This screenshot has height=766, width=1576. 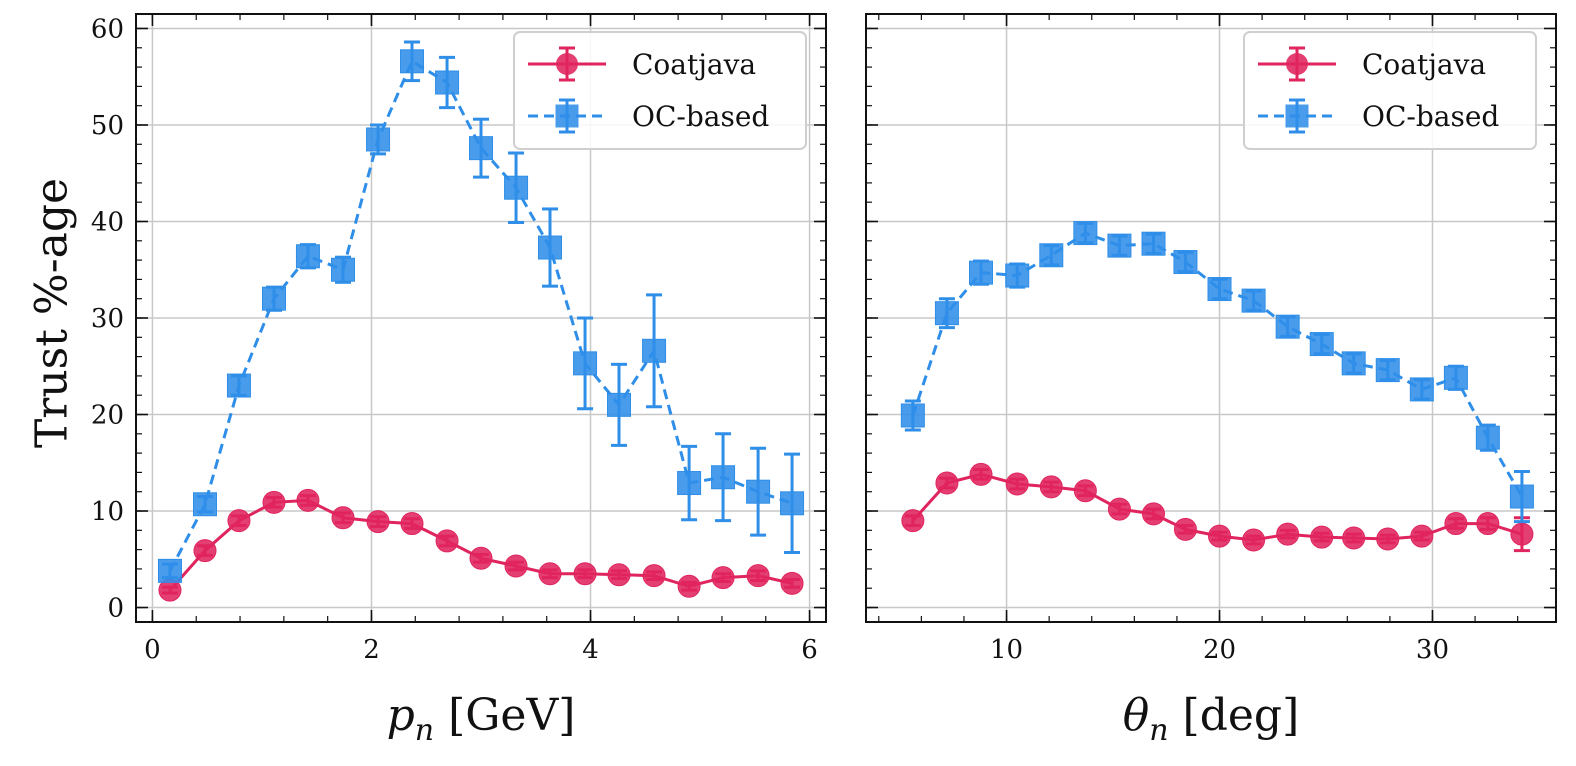 I want to click on y-tick-label: 30, so click(x=107, y=319).